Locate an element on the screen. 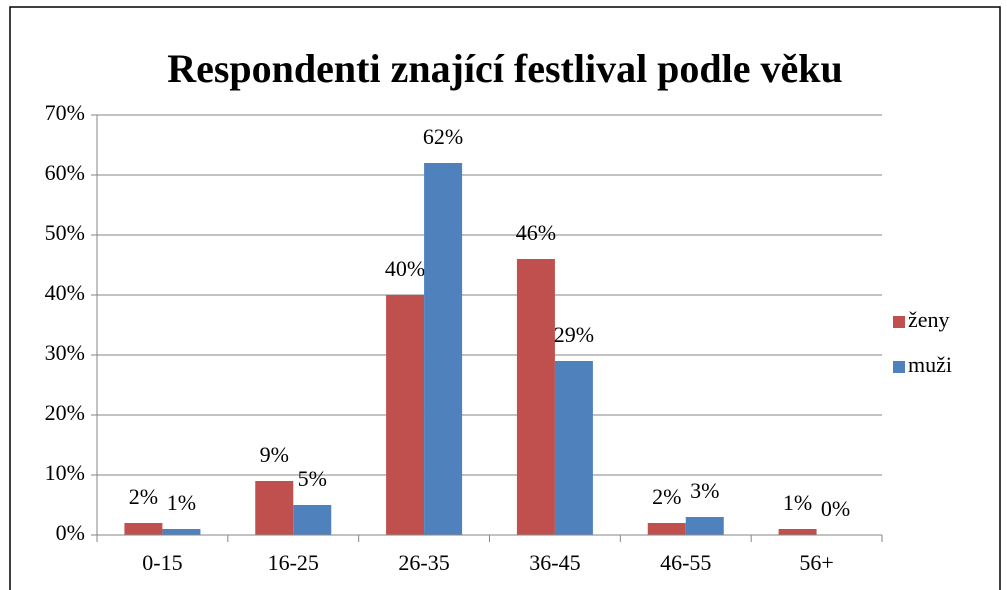 This screenshot has height=590, width=1007. y-tick-label: 50% is located at coordinates (65, 232).